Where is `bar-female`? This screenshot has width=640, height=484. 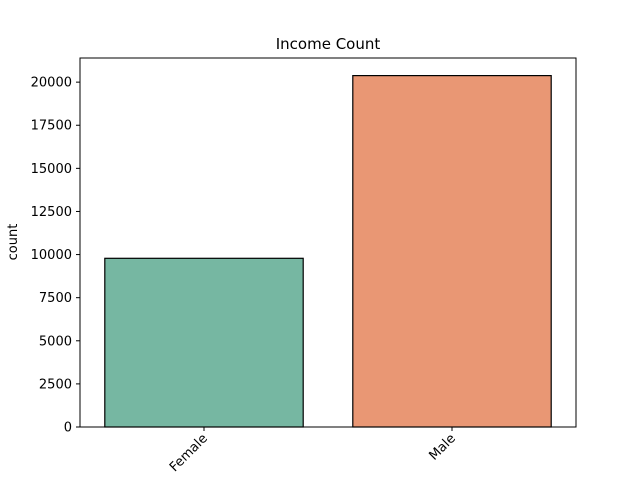
bar-female is located at coordinates (204, 342).